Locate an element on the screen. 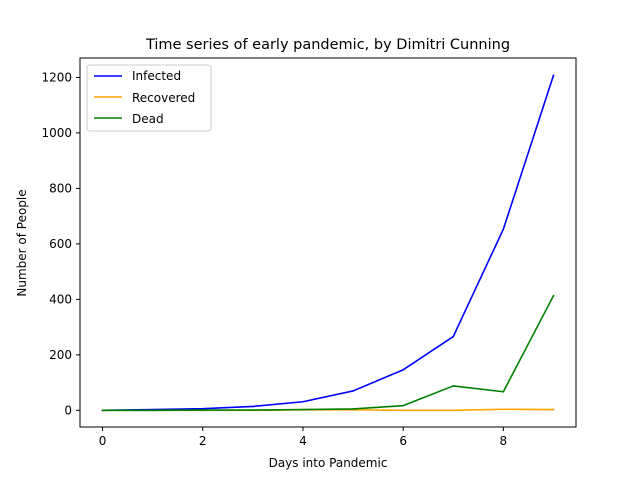 Image resolution: width=640 pixels, height=484 pixels. y-tick-label: 600 is located at coordinates (60, 244).